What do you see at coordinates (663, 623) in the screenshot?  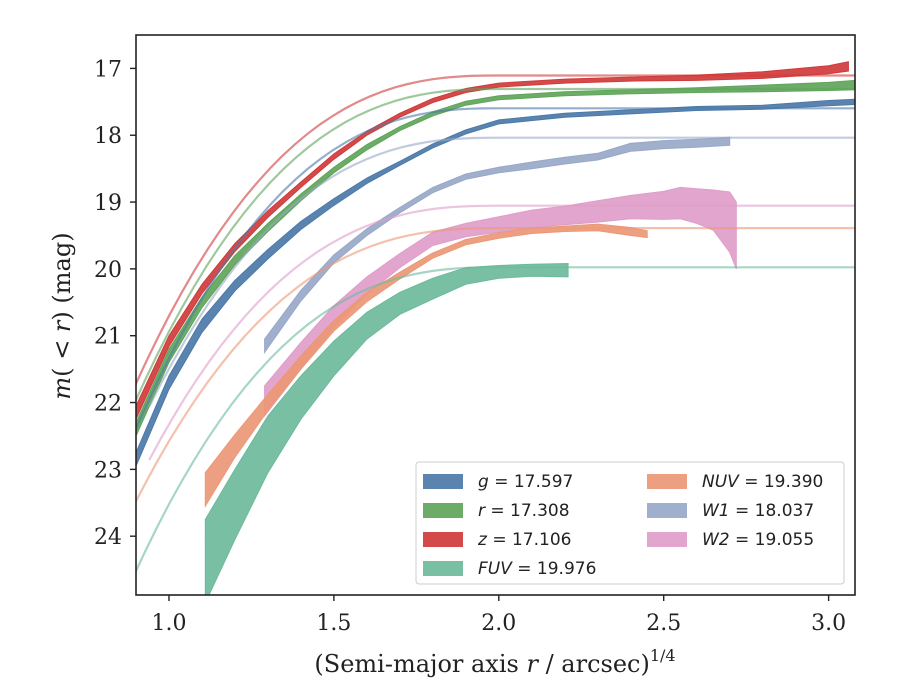 I see `x-tick-label: 2.5` at bounding box center [663, 623].